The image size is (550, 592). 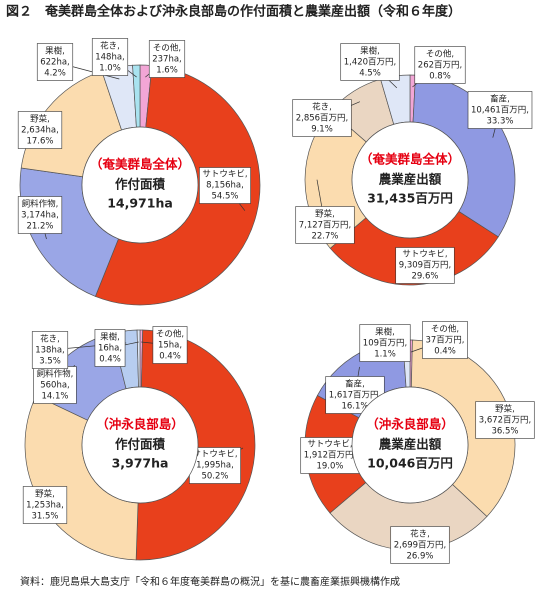 I want to click on slice-label: 果樹,16ha,0.4%, so click(x=110, y=348).